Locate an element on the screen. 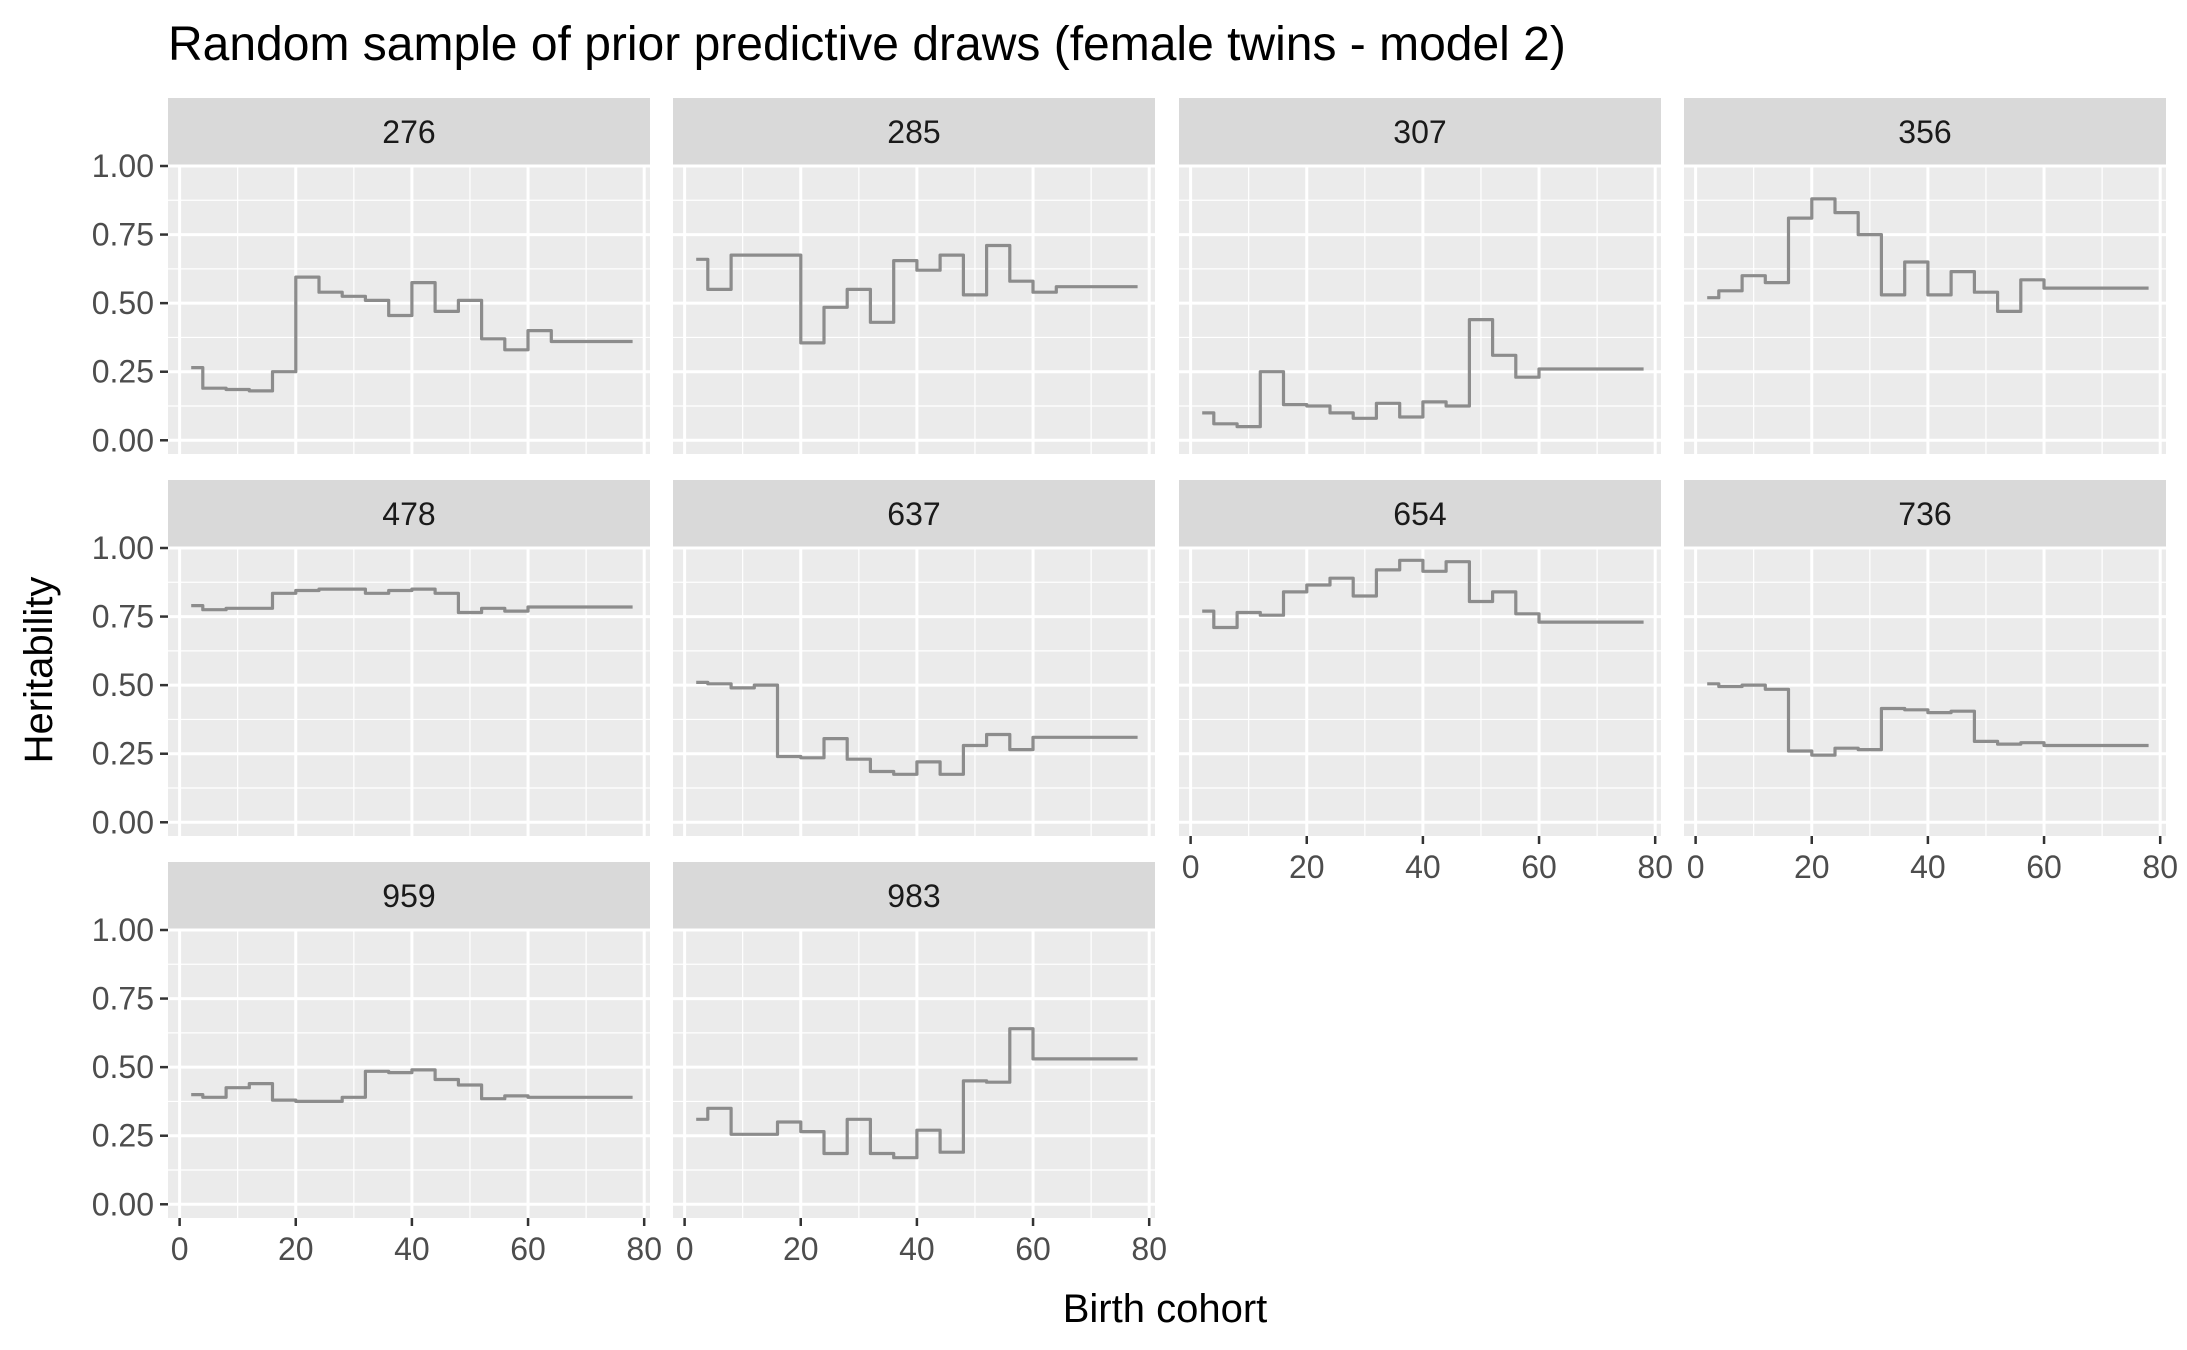  facet-panel-356: 356 is located at coordinates (1925, 276).